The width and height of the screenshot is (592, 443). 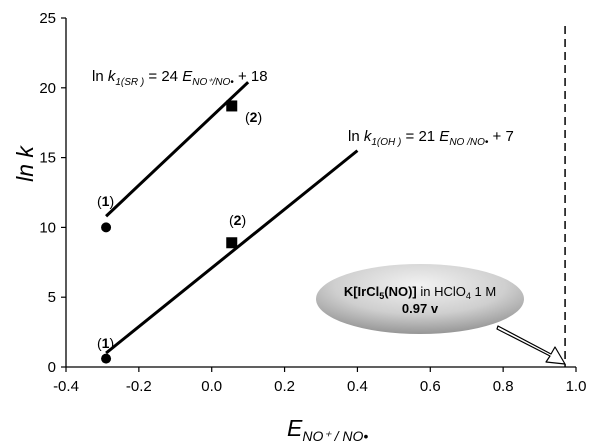 What do you see at coordinates (357, 386) in the screenshot?
I see `x-tick-label: 0.4` at bounding box center [357, 386].